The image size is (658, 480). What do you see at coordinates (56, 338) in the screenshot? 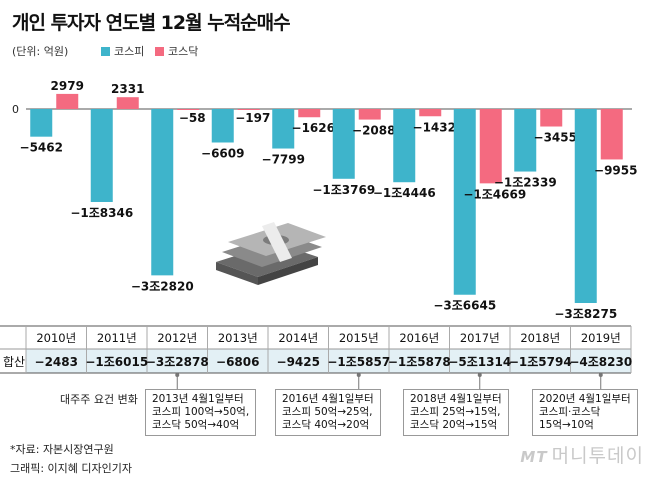
I see `year-label-0: 2010년` at bounding box center [56, 338].